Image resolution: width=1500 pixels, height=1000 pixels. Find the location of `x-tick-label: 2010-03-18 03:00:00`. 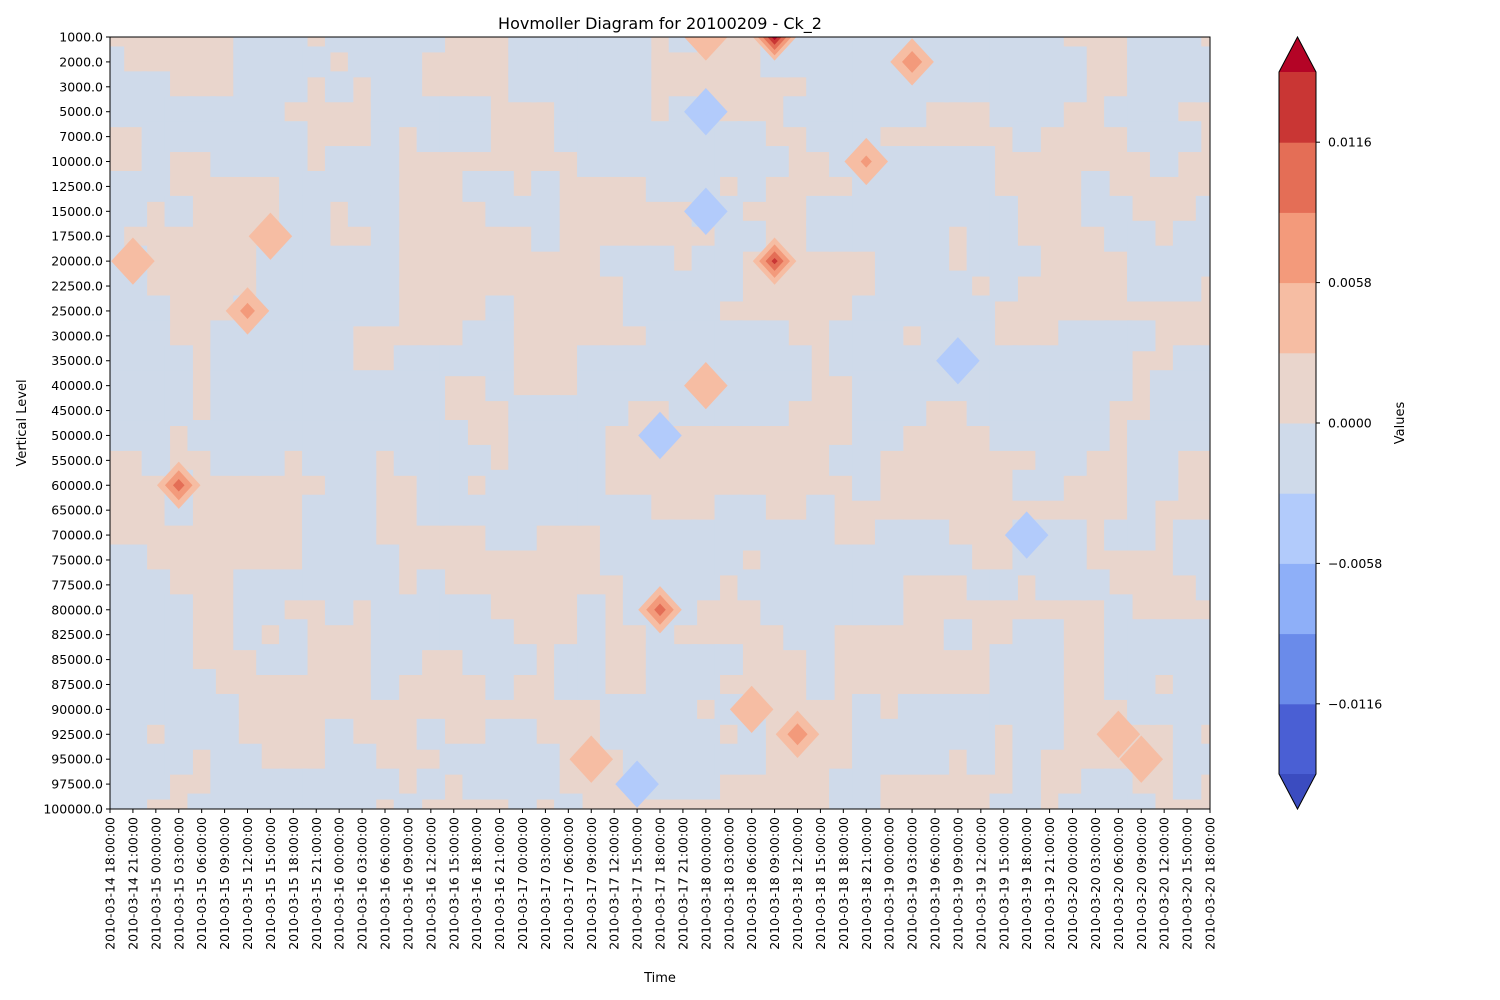

x-tick-label: 2010-03-18 03:00:00 is located at coordinates (728, 883).